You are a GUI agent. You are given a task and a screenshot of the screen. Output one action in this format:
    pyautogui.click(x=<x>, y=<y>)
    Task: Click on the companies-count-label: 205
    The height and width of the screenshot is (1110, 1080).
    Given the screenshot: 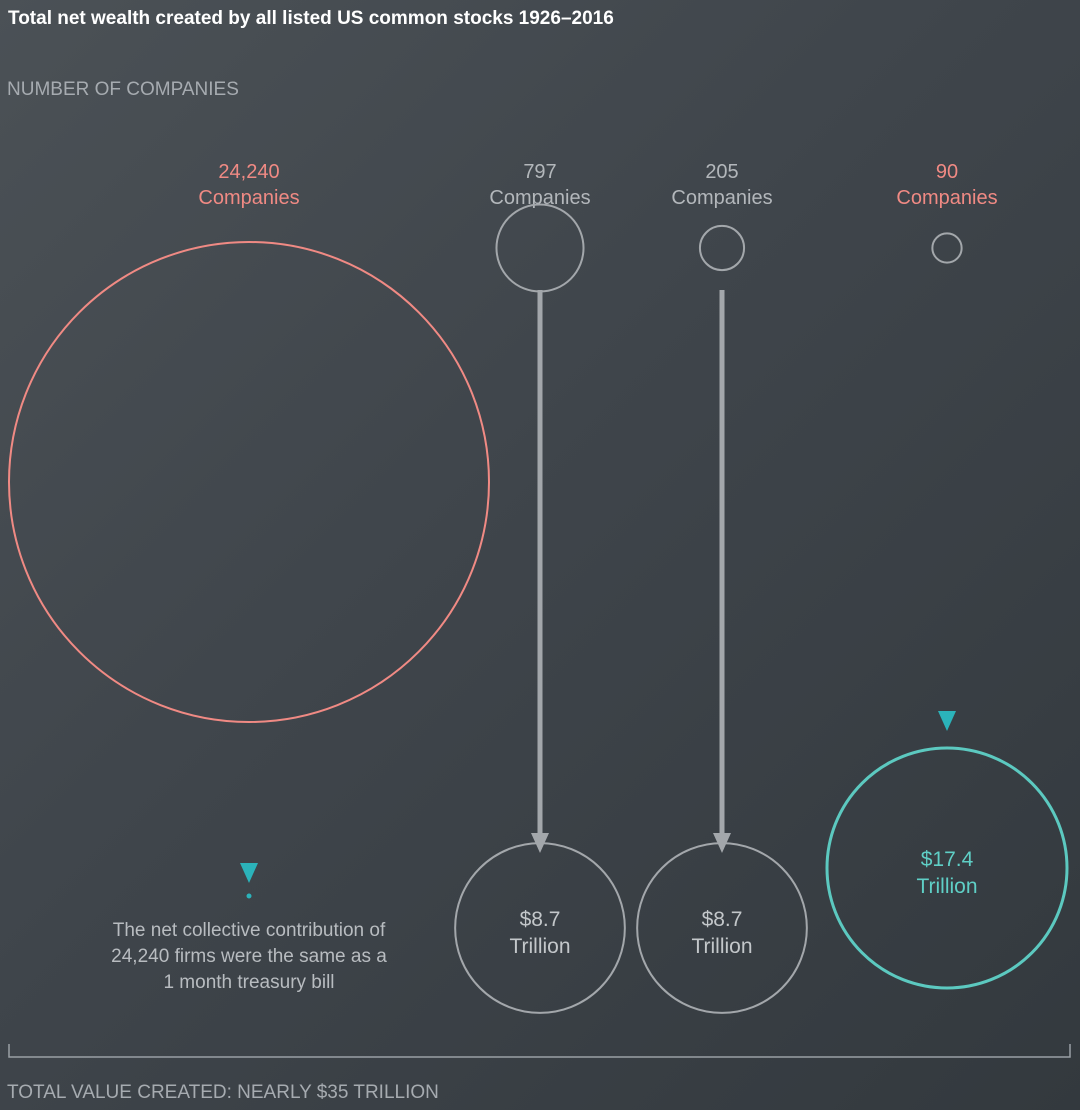 What is the action you would take?
    pyautogui.click(x=721, y=172)
    